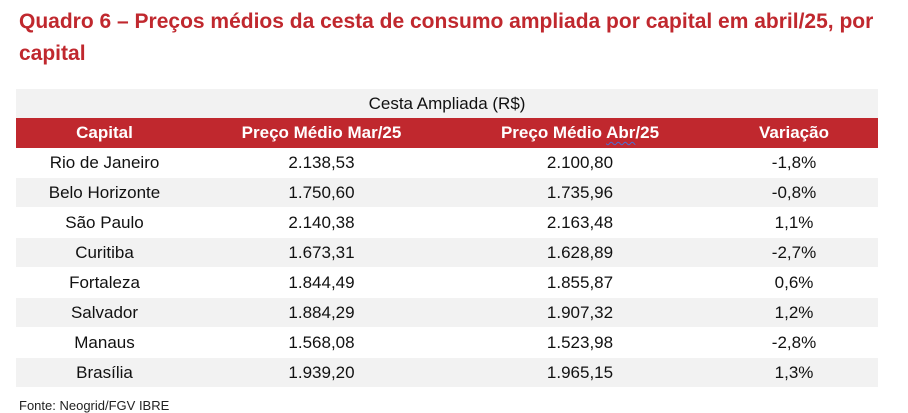 The width and height of the screenshot is (908, 413). Describe the element at coordinates (580, 192) in the screenshot. I see `cell-abr: 1.735,96` at that location.